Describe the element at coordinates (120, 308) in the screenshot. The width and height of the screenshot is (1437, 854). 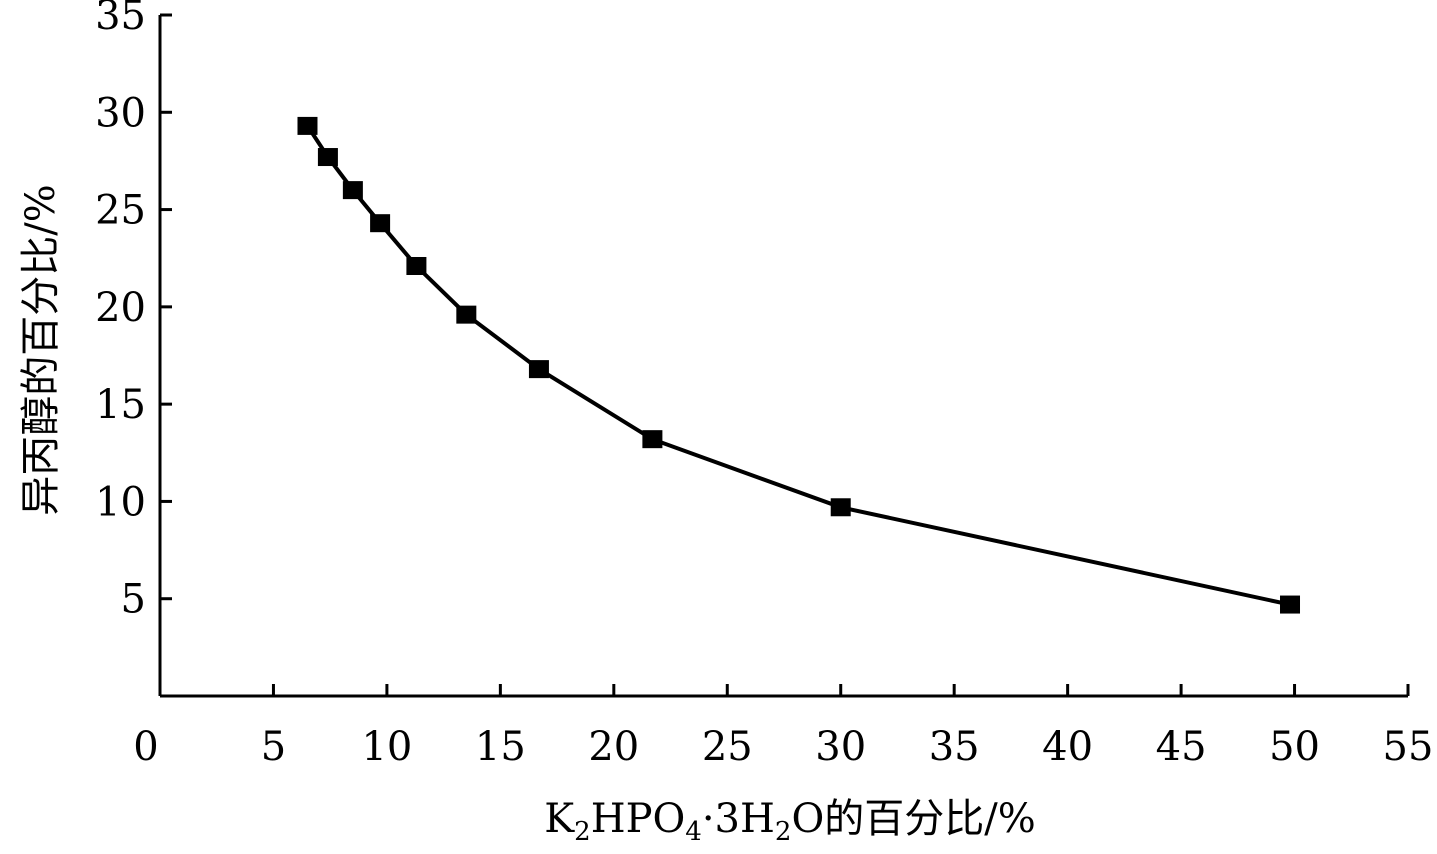
I see `y-tick-label: 20` at that location.